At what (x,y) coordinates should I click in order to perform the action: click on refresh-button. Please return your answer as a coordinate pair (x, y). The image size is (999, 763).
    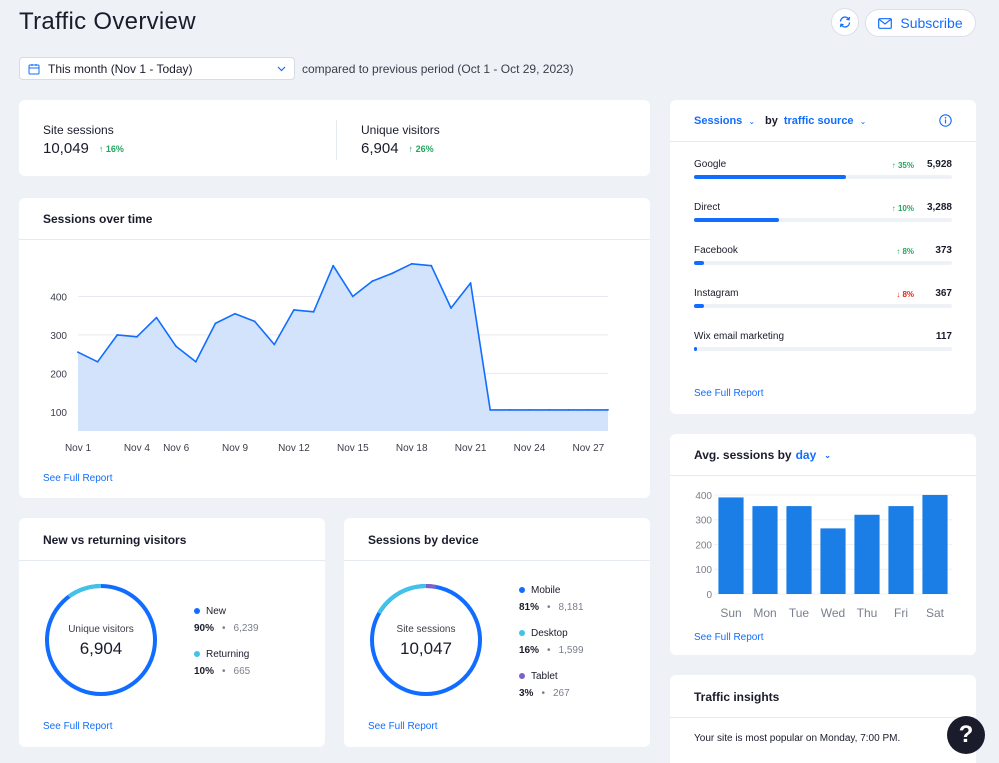
    Looking at the image, I should click on (845, 22).